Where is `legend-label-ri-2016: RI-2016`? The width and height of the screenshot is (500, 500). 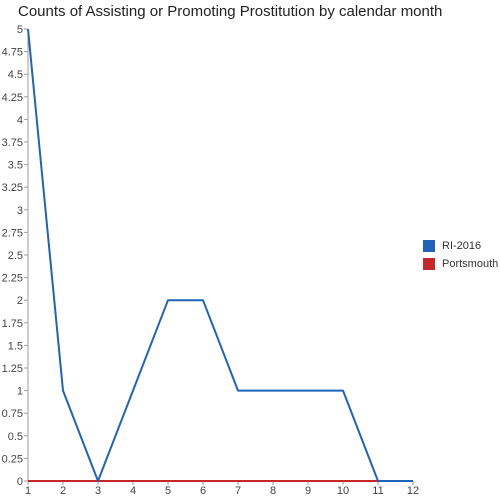
legend-label-ri-2016: RI-2016 is located at coordinates (462, 245).